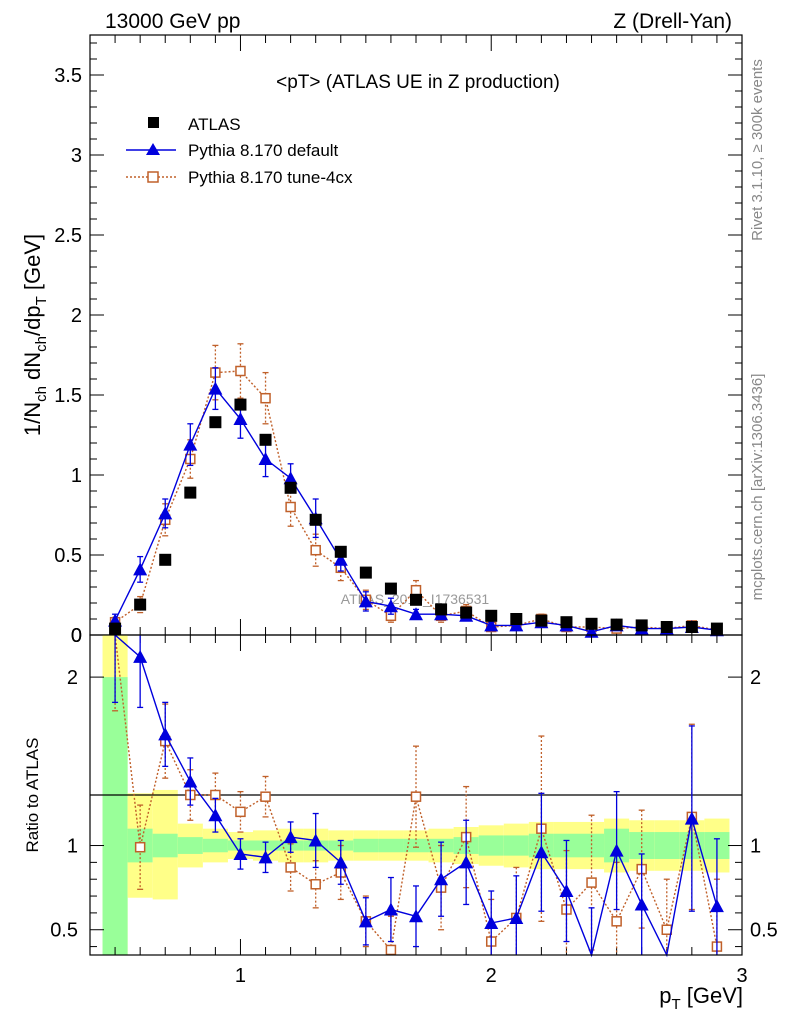  I want to click on legend-marker-tune, so click(153, 177).